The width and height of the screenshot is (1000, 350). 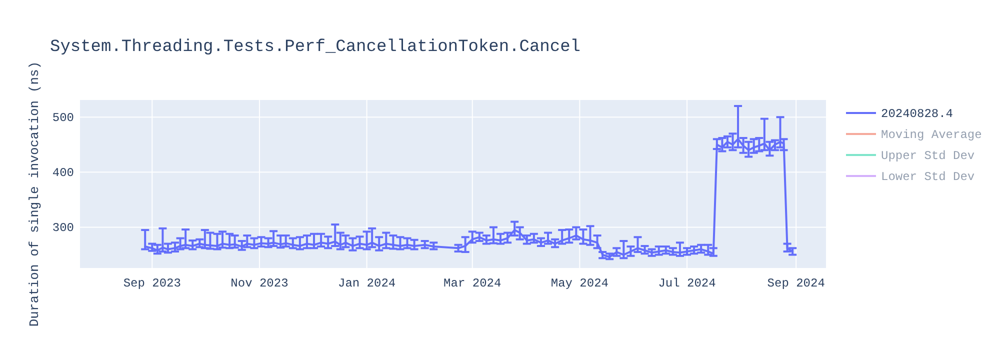 I want to click on x-tick-label: Nov 2023, so click(x=259, y=283).